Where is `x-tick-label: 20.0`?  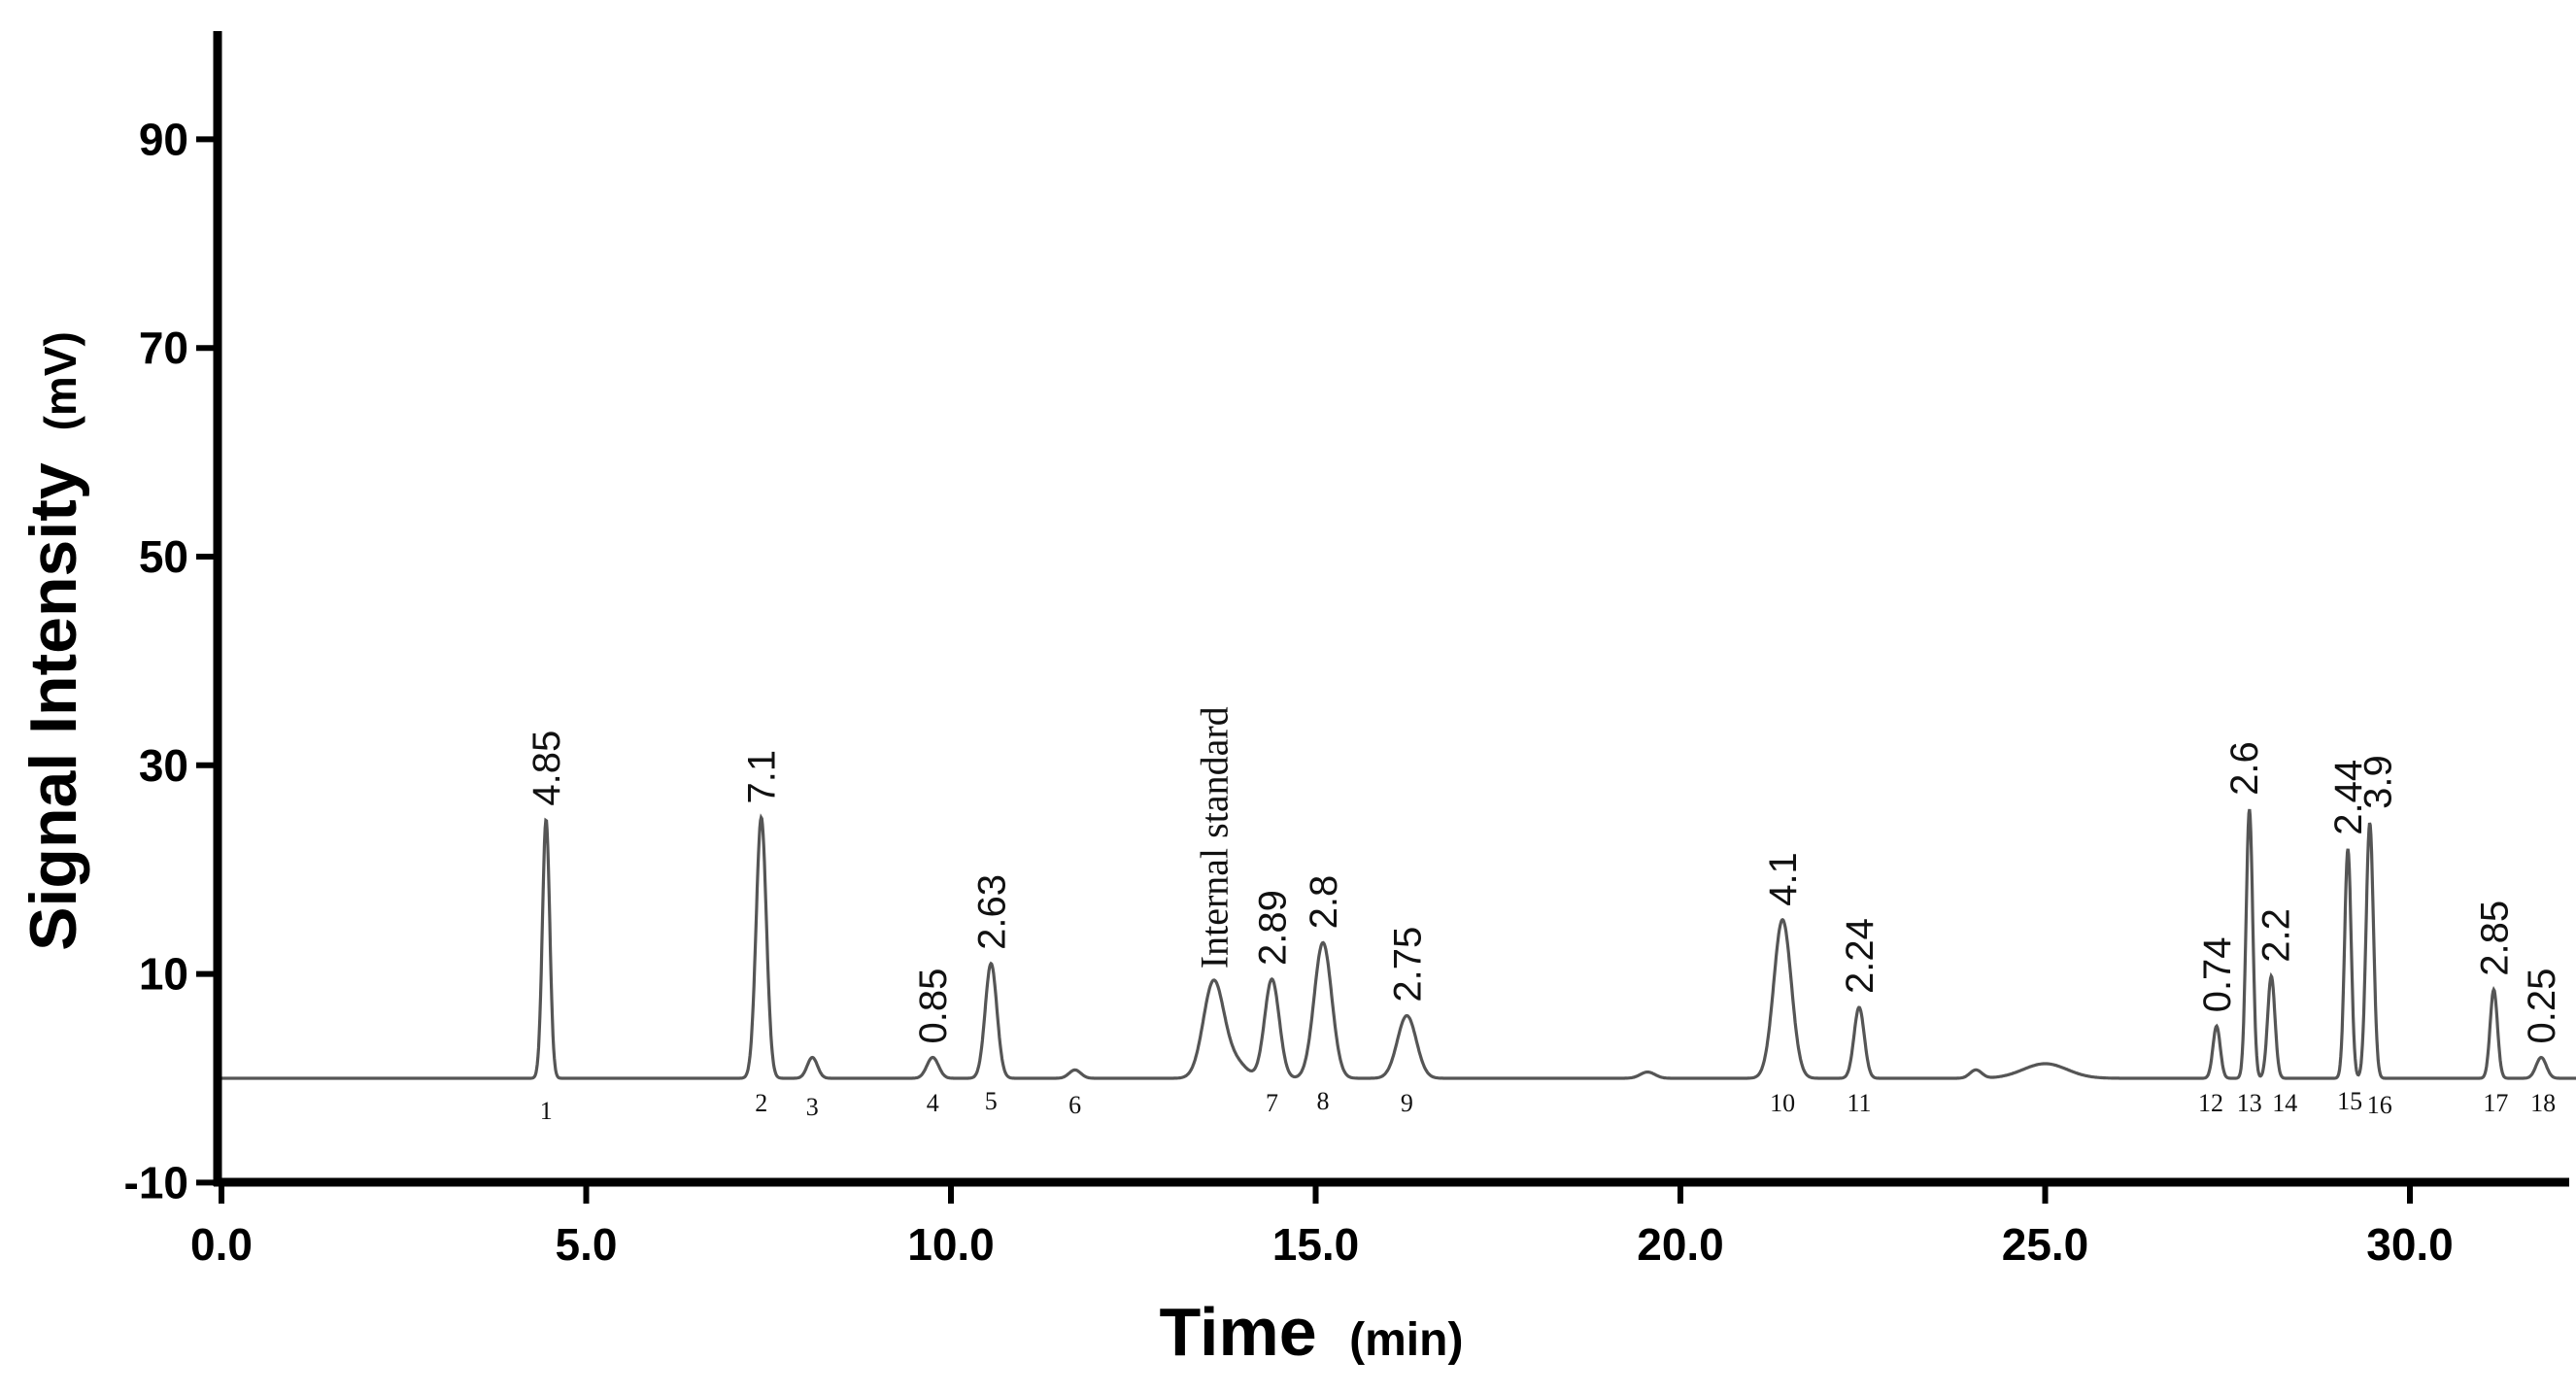
x-tick-label: 20.0 is located at coordinates (1680, 1244).